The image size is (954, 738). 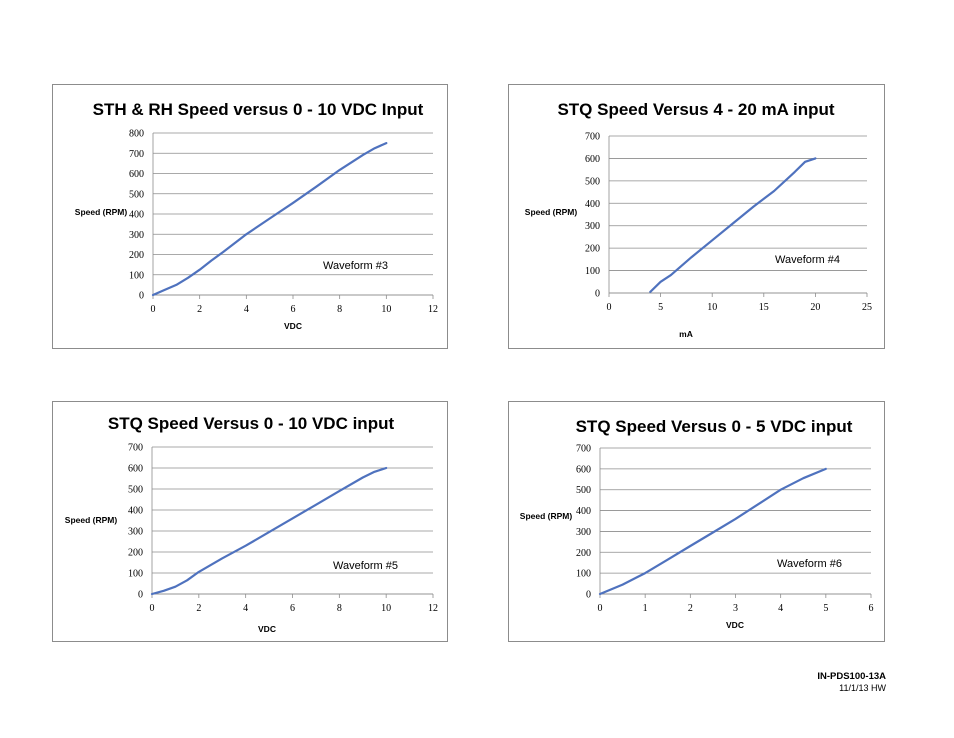 What do you see at coordinates (735, 625) in the screenshot?
I see `chart-4-xlabel: VDC` at bounding box center [735, 625].